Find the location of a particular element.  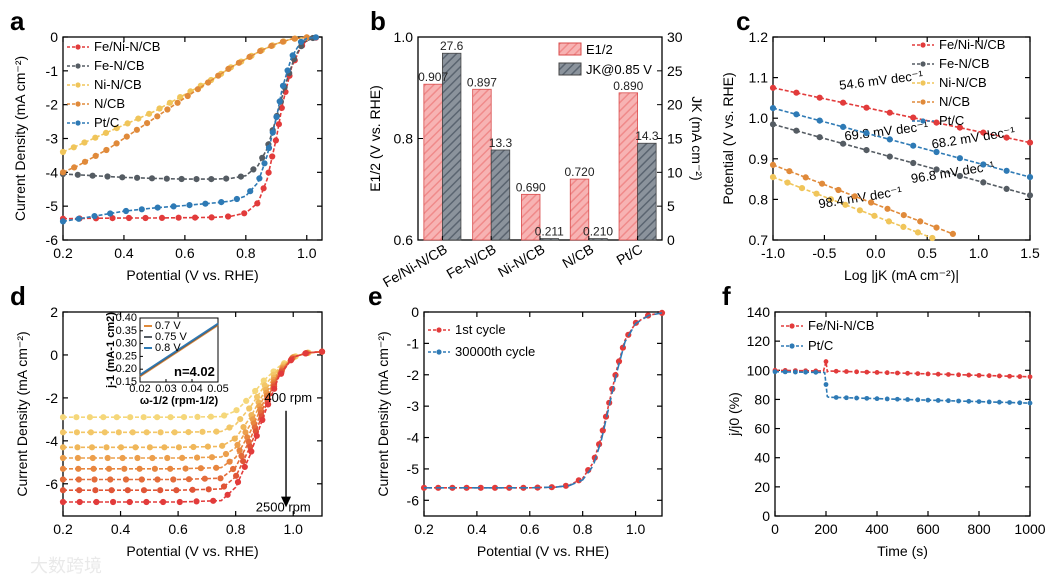

panel-d-ytick-label: 0 is located at coordinates (54, 355).